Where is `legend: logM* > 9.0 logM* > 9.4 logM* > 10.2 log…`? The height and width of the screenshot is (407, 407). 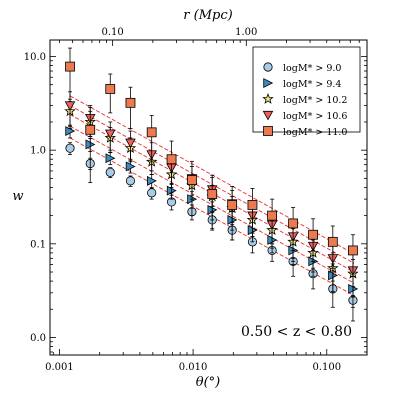
legend: logM* > 9.0 logM* > 9.4 logM* > 10.2 log… is located at coordinates (306, 92).